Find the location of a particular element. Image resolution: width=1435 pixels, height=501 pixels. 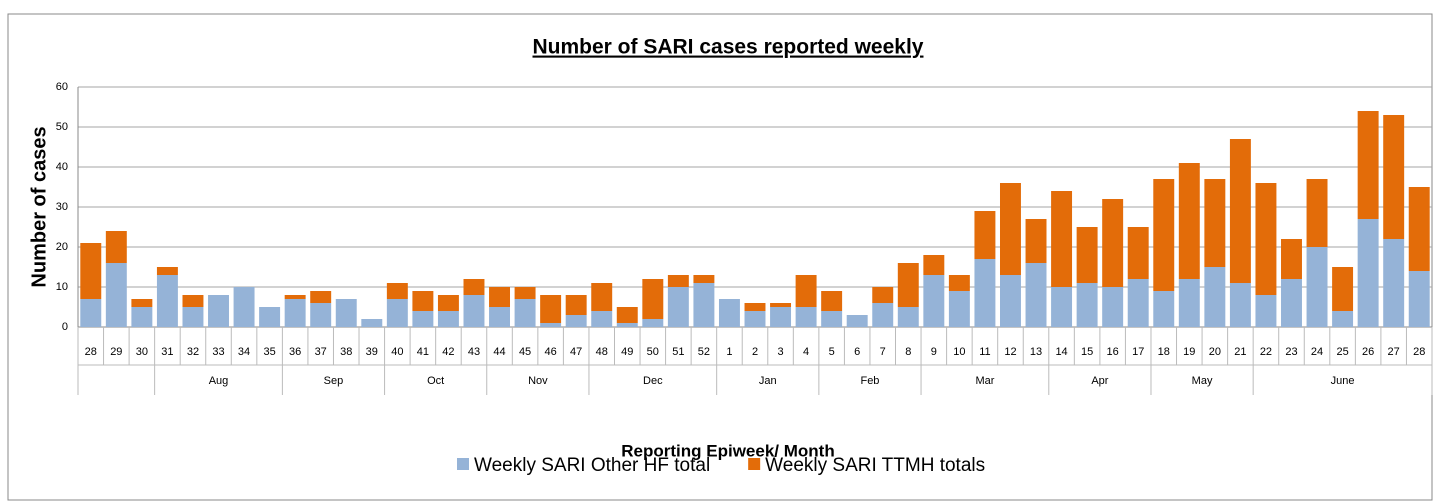

x-tick-label: 8 is located at coordinates (908, 352).